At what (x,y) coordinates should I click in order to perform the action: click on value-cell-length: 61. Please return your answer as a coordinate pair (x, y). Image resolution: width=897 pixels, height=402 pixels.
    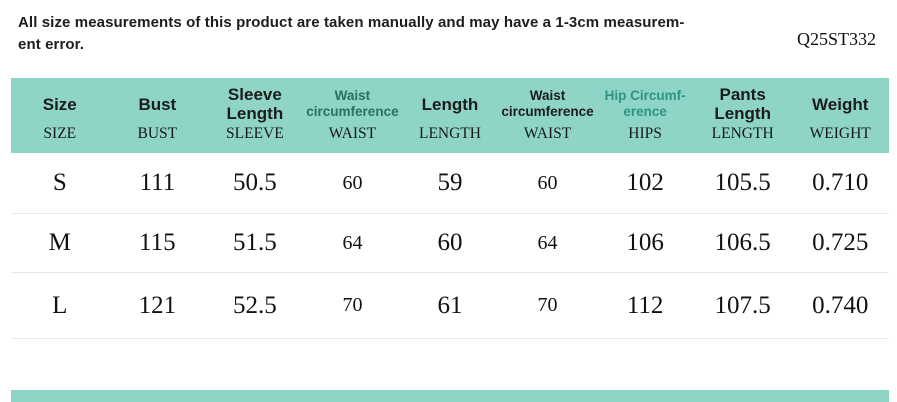
    Looking at the image, I should click on (450, 305).